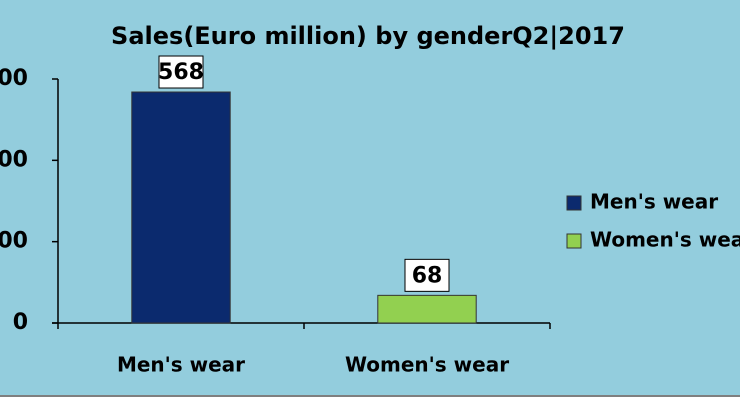 The height and width of the screenshot is (403, 740). I want to click on y-tick-label: 200, so click(14, 241).